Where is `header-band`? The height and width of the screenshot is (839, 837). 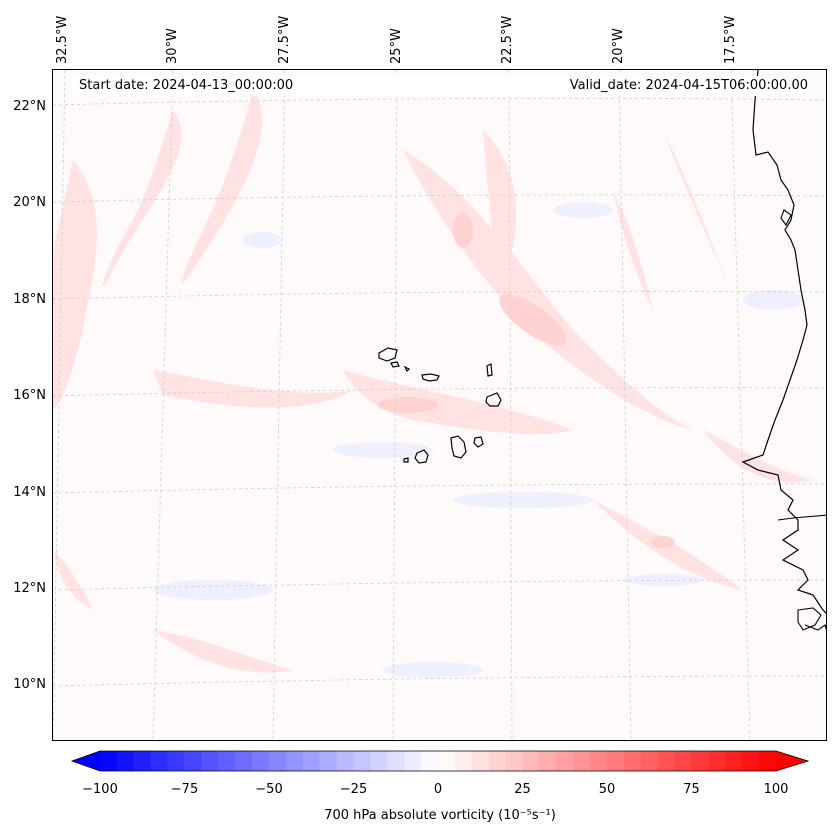 header-band is located at coordinates (440, 86).